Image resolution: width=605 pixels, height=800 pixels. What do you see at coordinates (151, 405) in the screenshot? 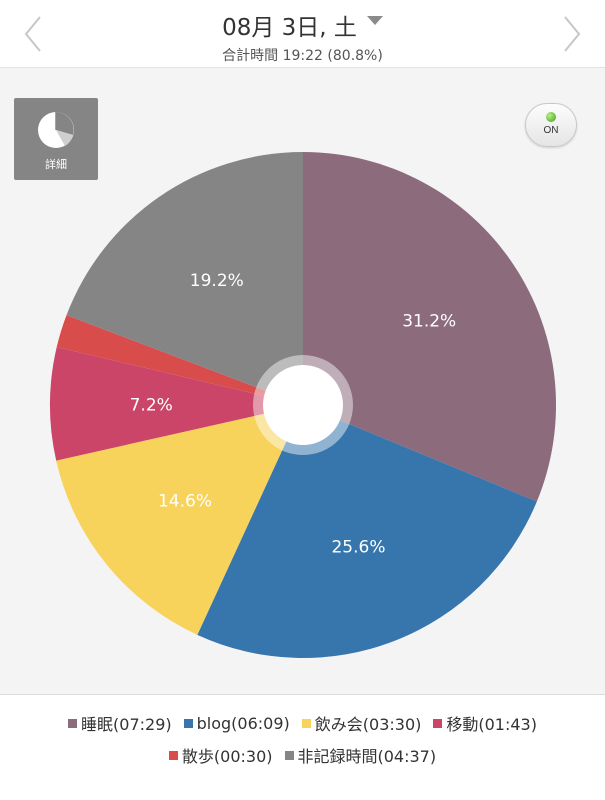
I see `slice-percent-label: 7.2%` at bounding box center [151, 405].